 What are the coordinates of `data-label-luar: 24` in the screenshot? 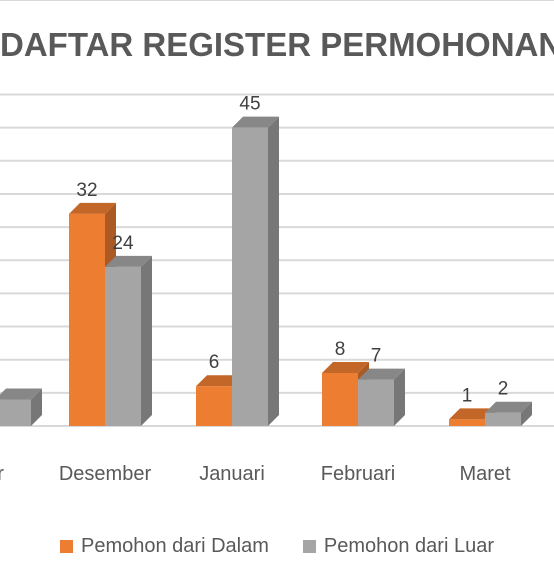 It's located at (123, 243).